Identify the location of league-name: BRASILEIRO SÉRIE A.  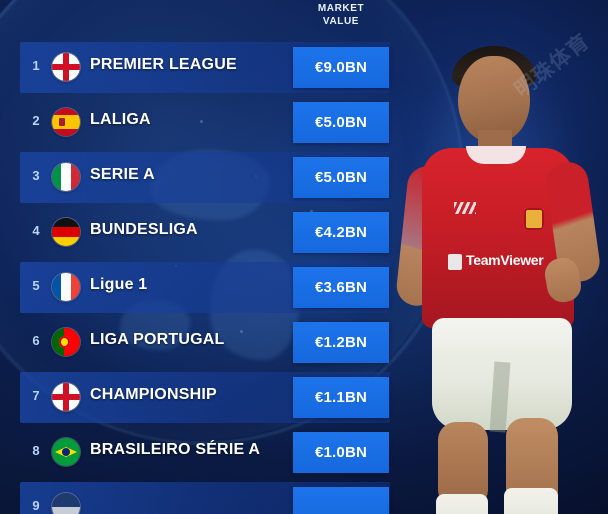
(175, 449).